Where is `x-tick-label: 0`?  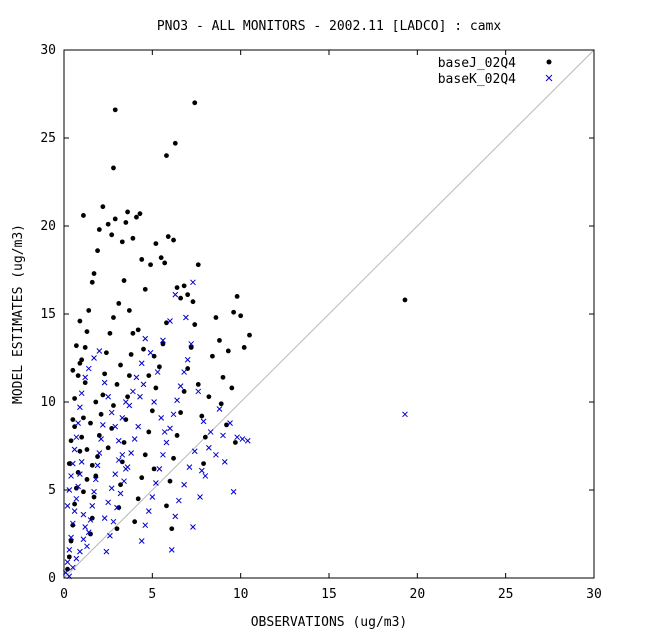
x-tick-label: 0 is located at coordinates (64, 594).